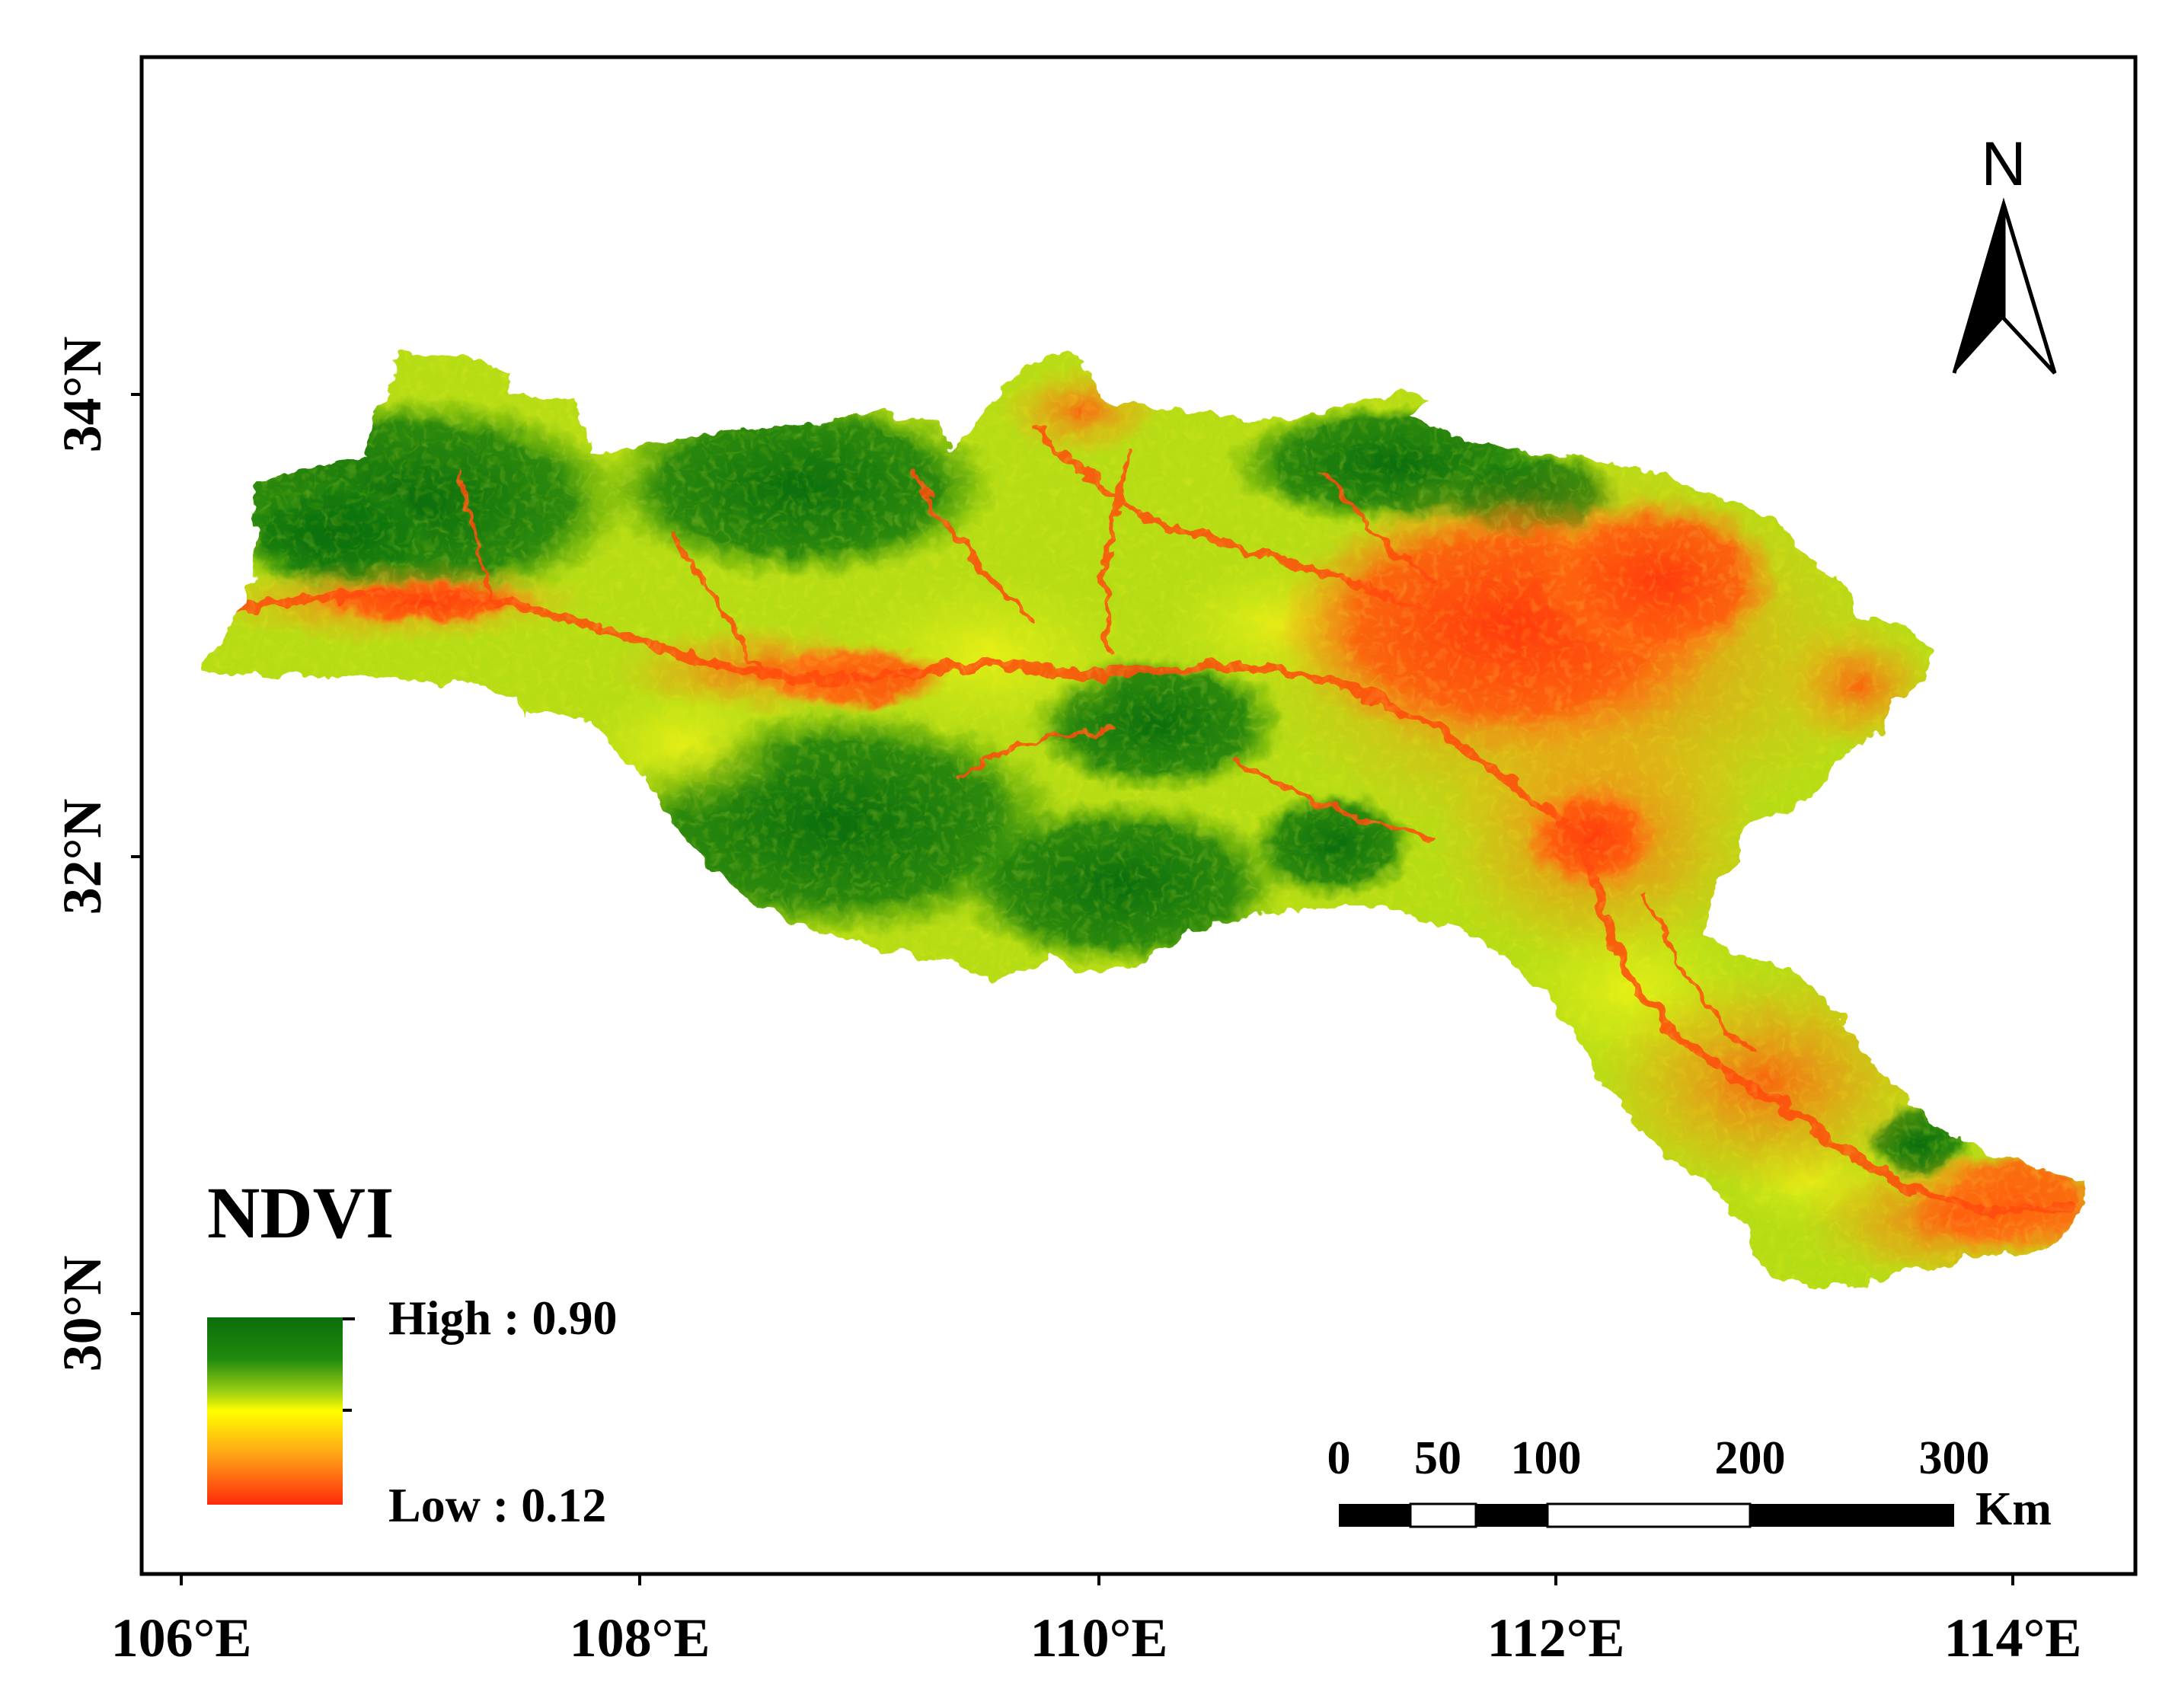 Image resolution: width=2175 pixels, height=1708 pixels. I want to click on scale-label-0: 0, so click(1339, 1458).